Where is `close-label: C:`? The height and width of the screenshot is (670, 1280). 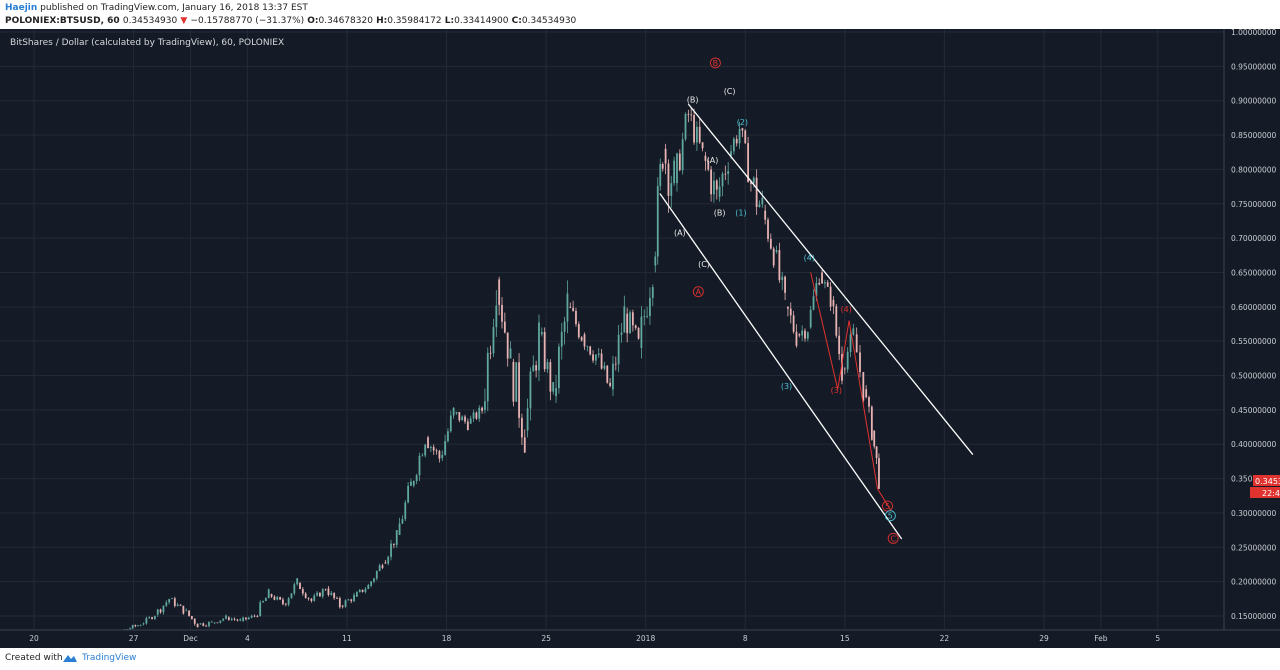
close-label: C: is located at coordinates (516, 21).